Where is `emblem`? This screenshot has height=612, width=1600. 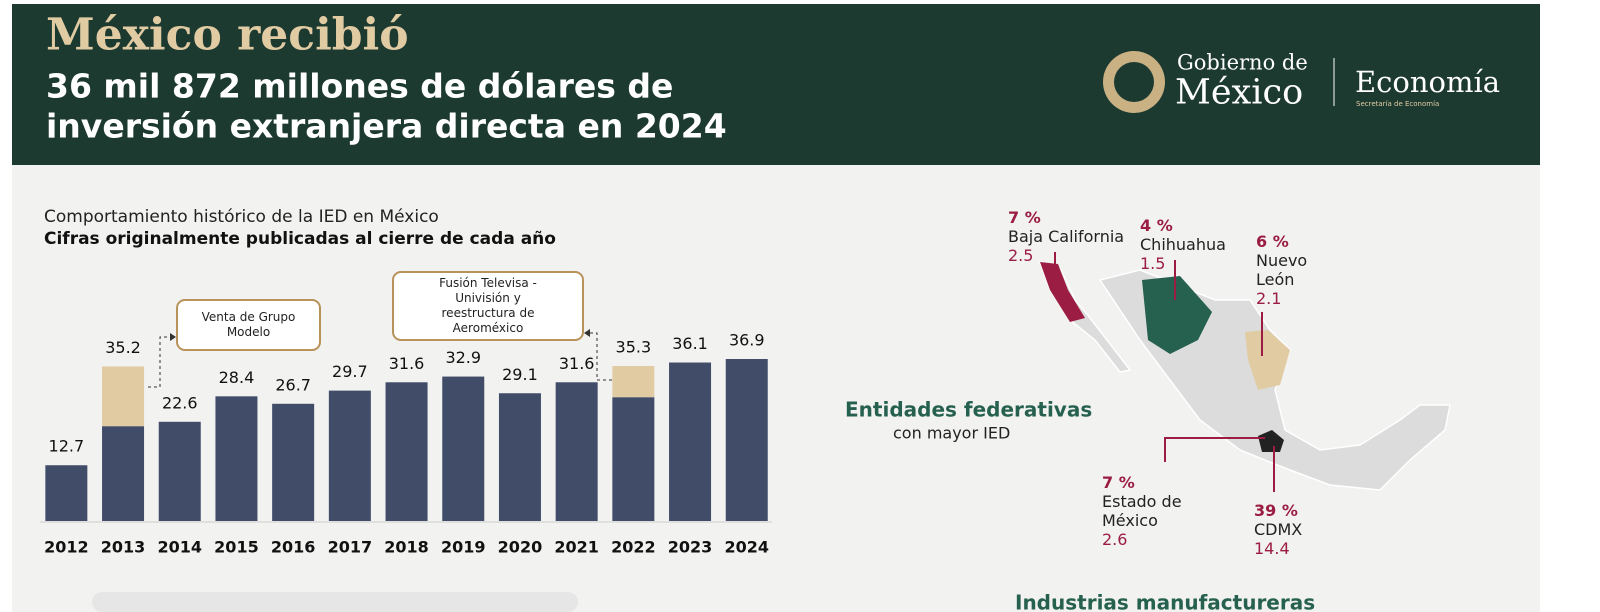 emblem is located at coordinates (1134, 82).